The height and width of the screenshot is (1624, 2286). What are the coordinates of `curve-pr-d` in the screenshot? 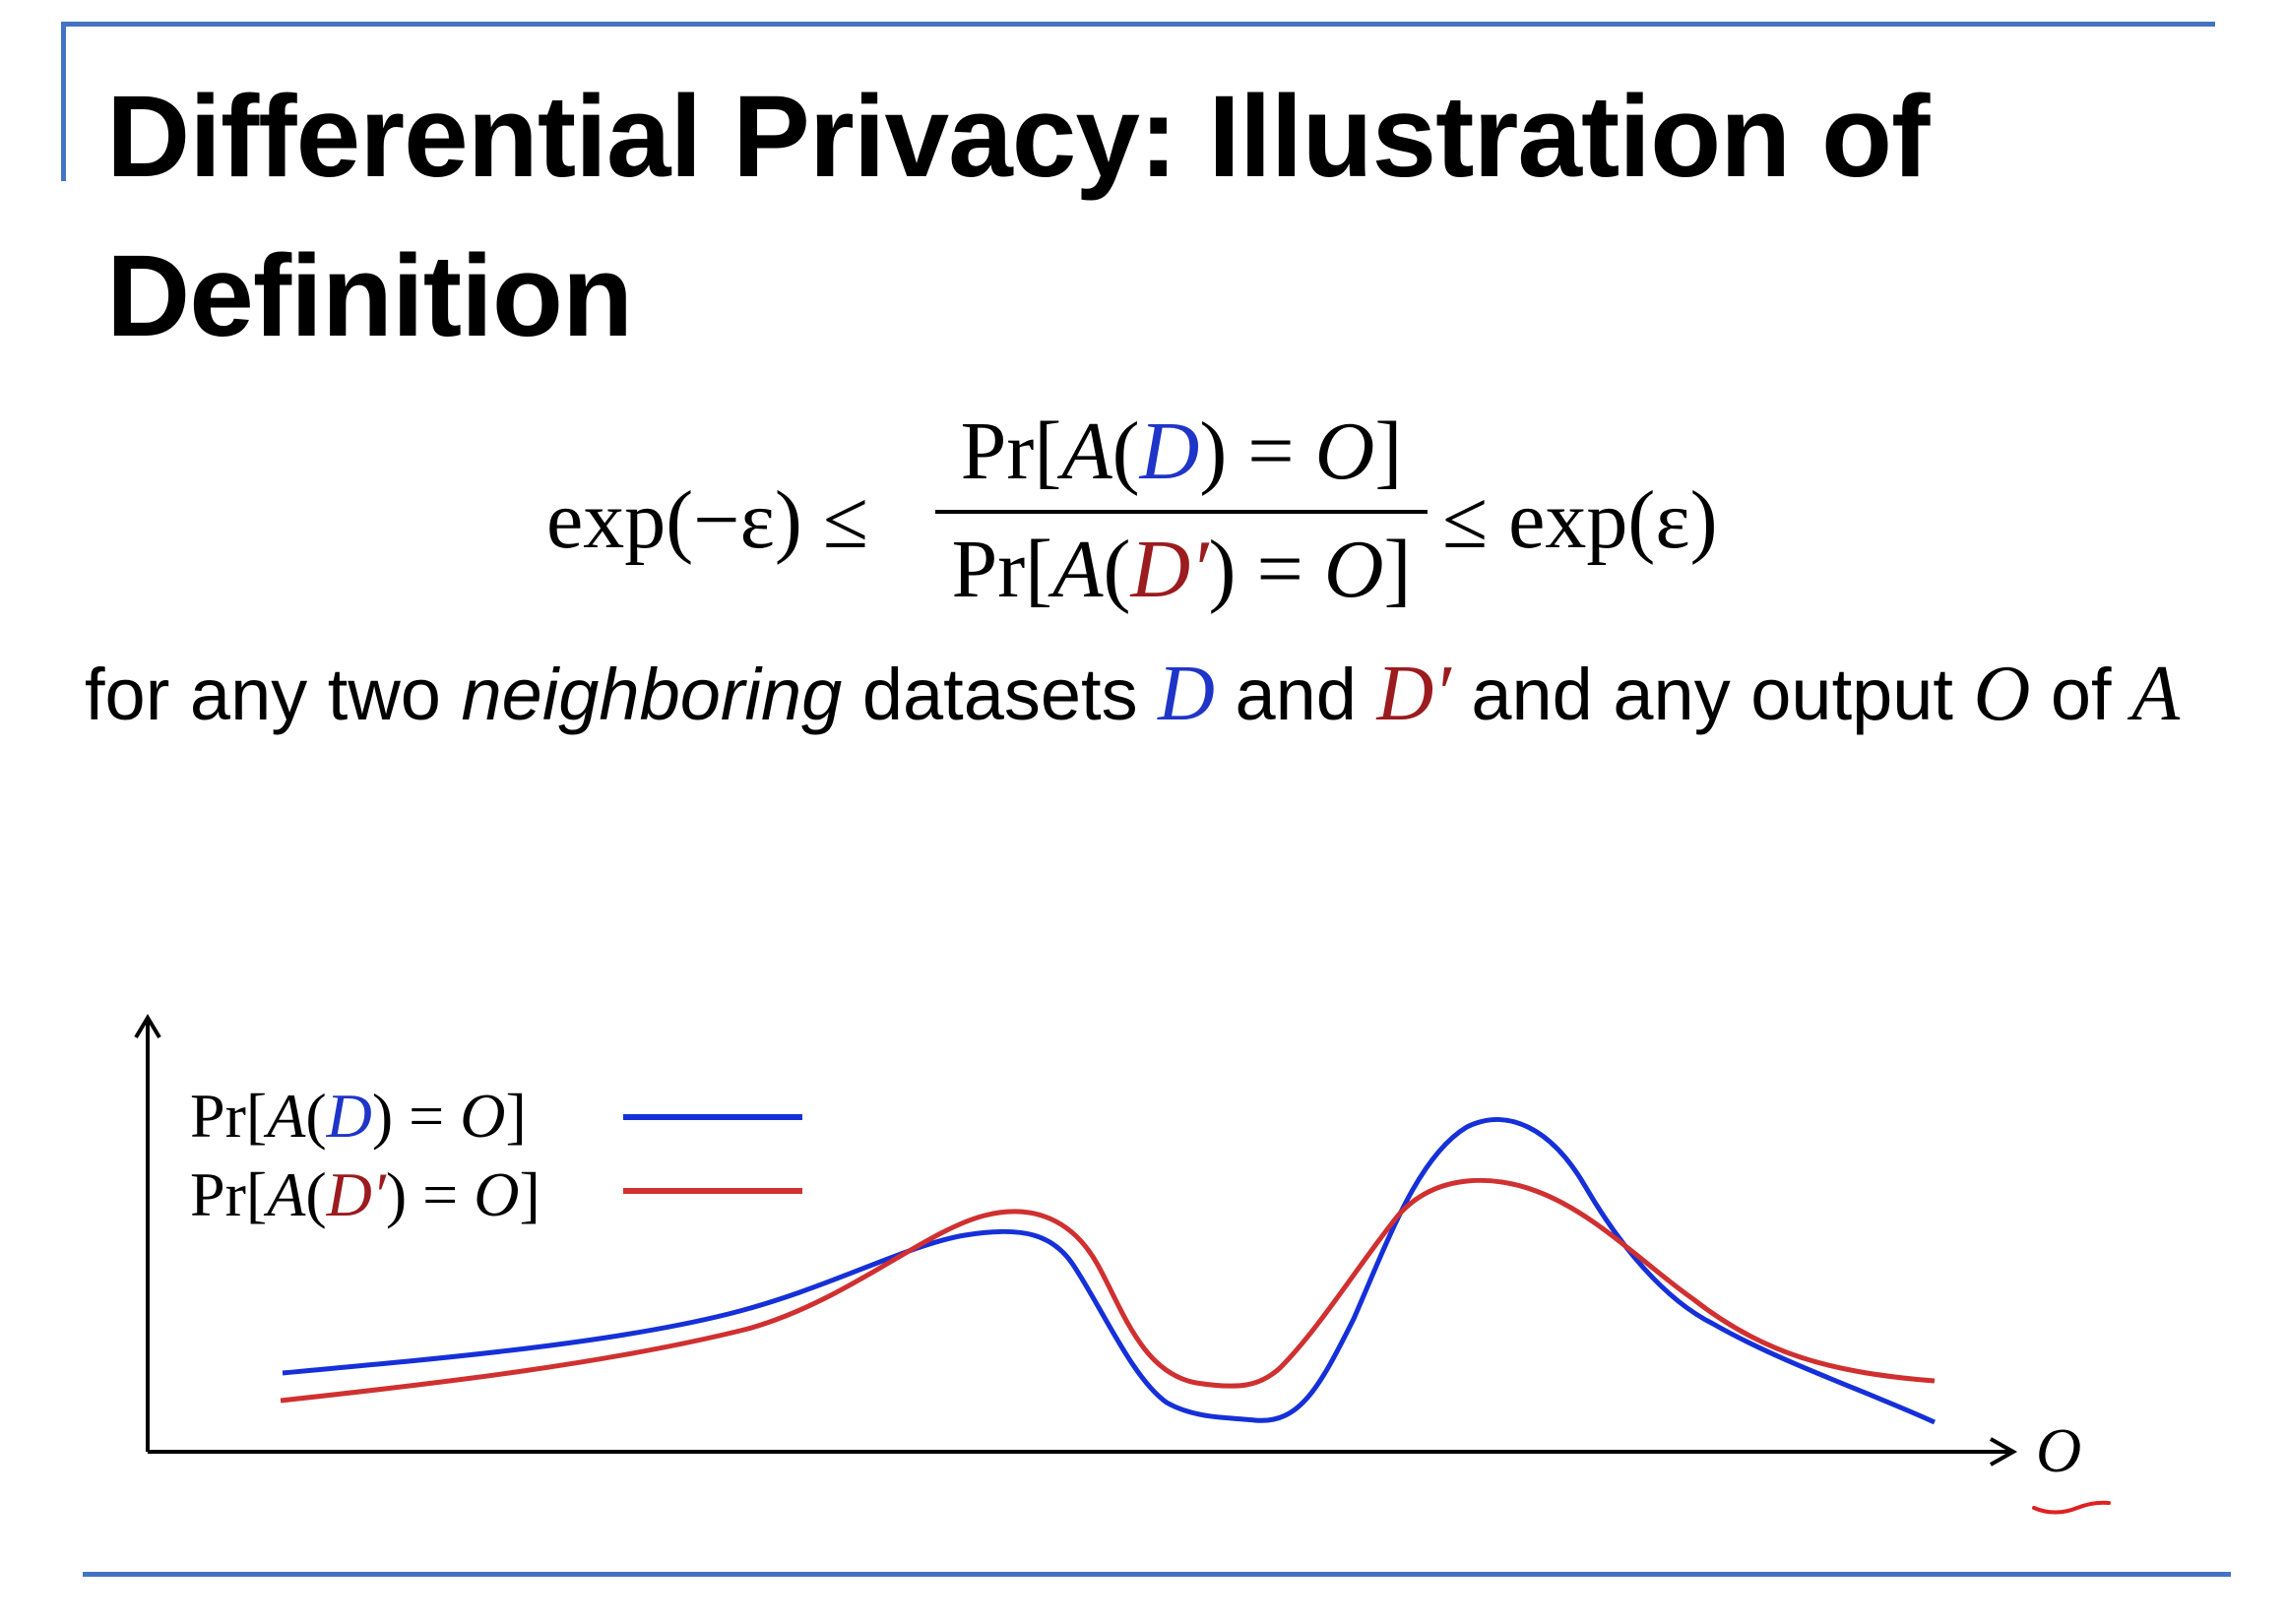 It's located at (1109, 1271).